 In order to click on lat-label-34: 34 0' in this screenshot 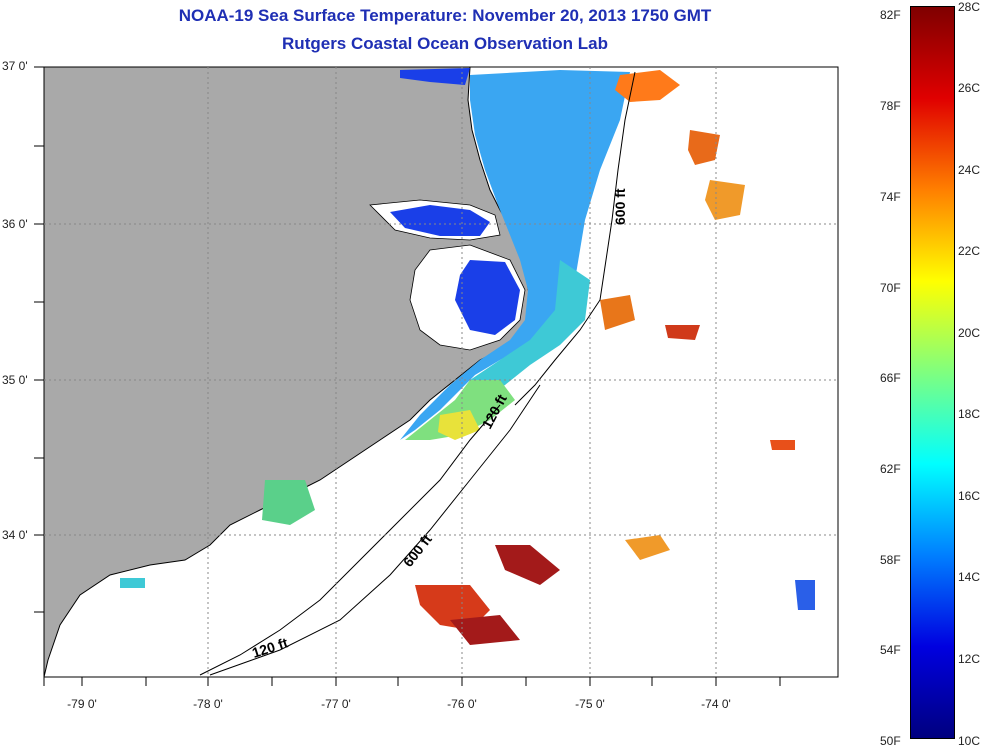, I will do `click(15, 535)`.